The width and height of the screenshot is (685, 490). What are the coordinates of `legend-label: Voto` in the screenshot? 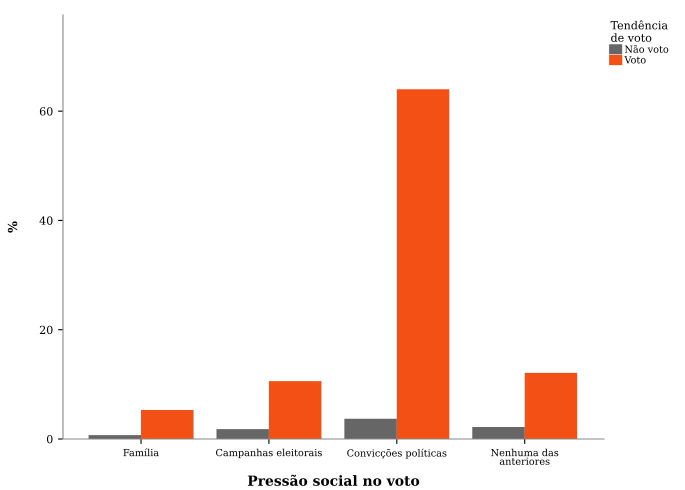 It's located at (635, 60).